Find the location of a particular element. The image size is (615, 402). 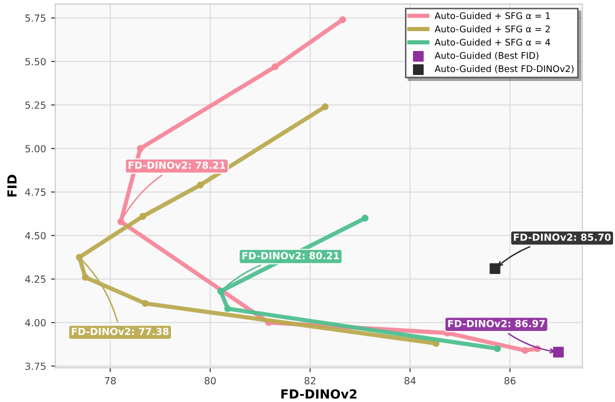

y-tick-label: 4.50 is located at coordinates (35, 236).